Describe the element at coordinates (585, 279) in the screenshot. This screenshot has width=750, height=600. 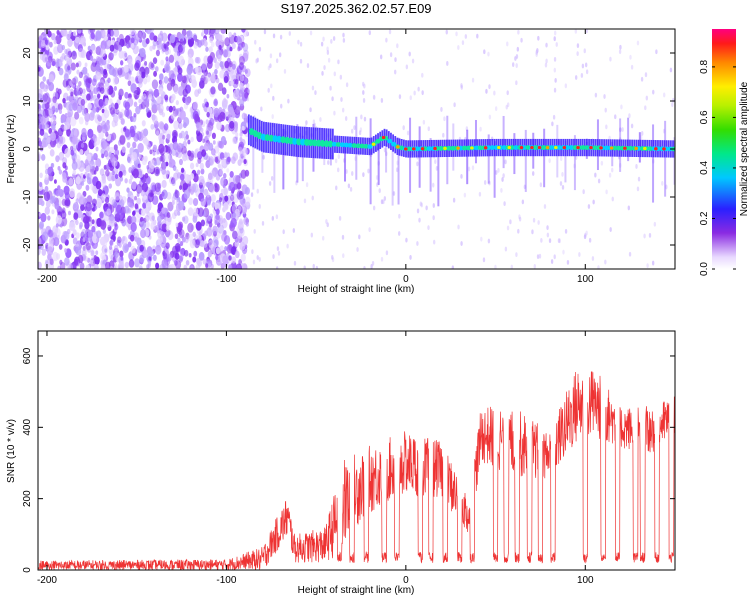
I see `spectrogram-x-tick-label: 100` at that location.